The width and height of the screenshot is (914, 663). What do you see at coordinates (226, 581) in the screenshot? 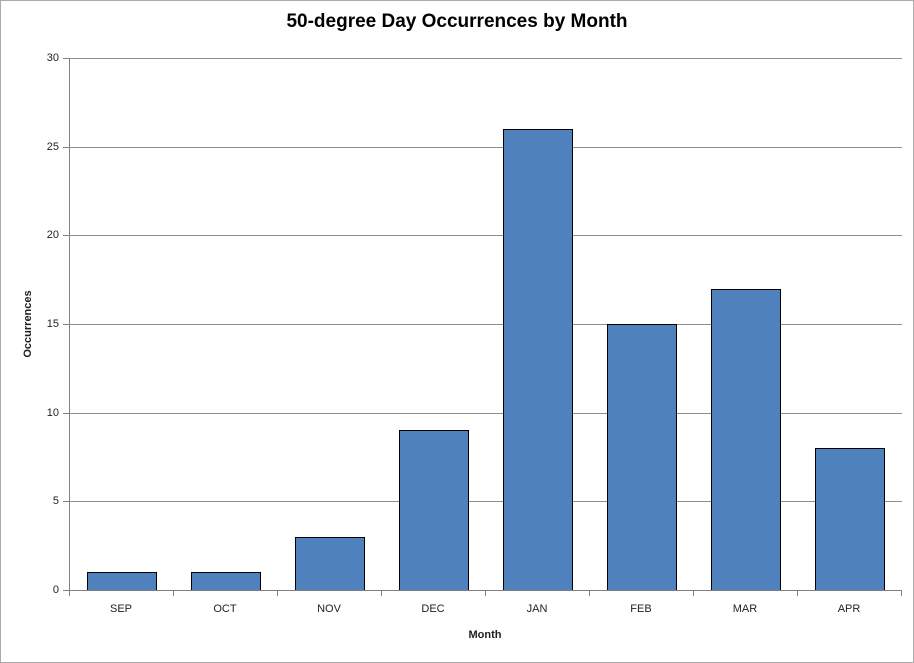
I see `bar-oct` at bounding box center [226, 581].